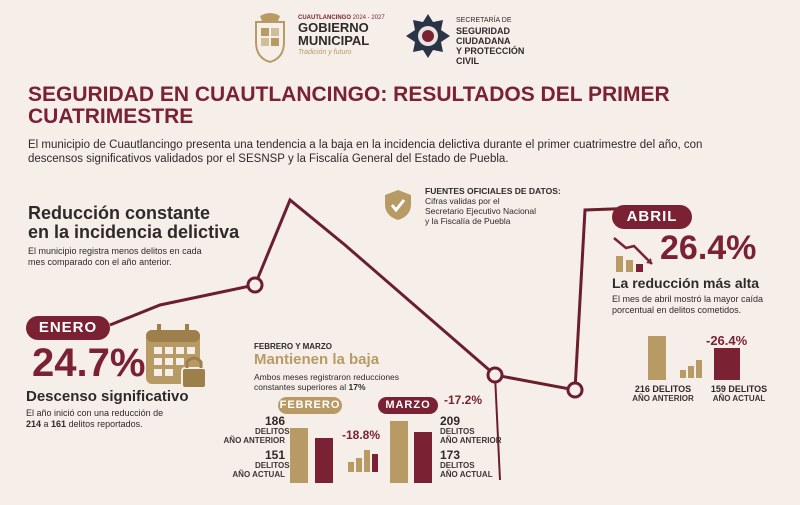  Describe the element at coordinates (325, 52) in the screenshot. I see `slogan: Tradición y futuro` at that location.